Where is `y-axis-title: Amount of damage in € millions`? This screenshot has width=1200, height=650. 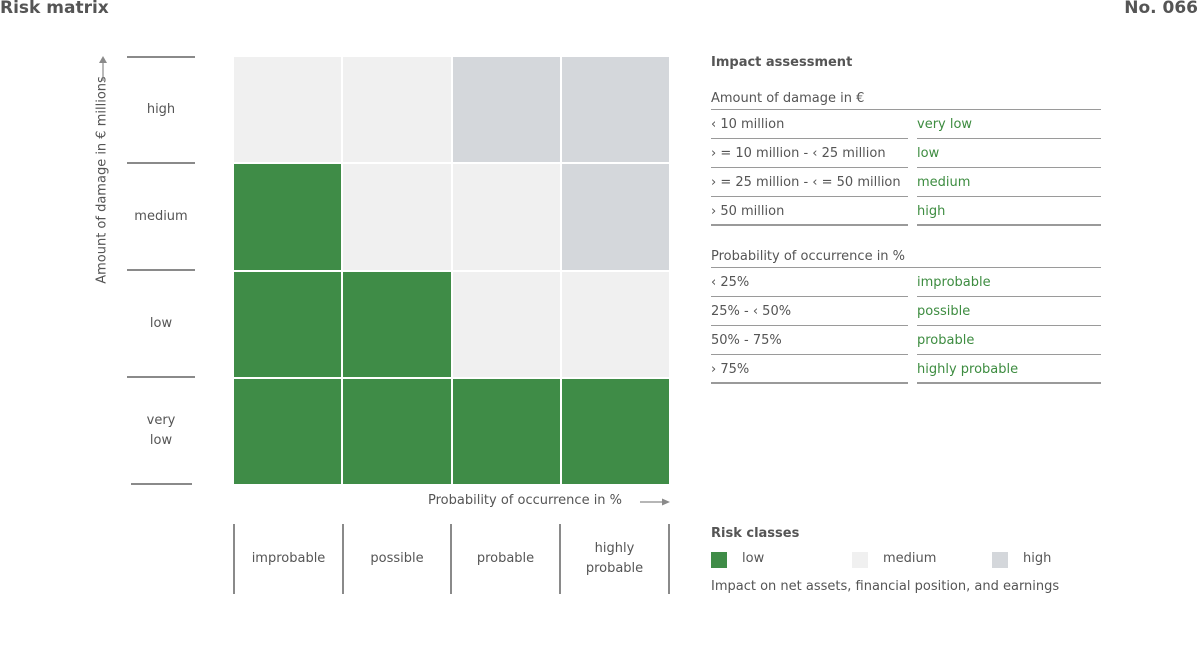 y-axis-title: Amount of damage in € millions is located at coordinates (102, 180).